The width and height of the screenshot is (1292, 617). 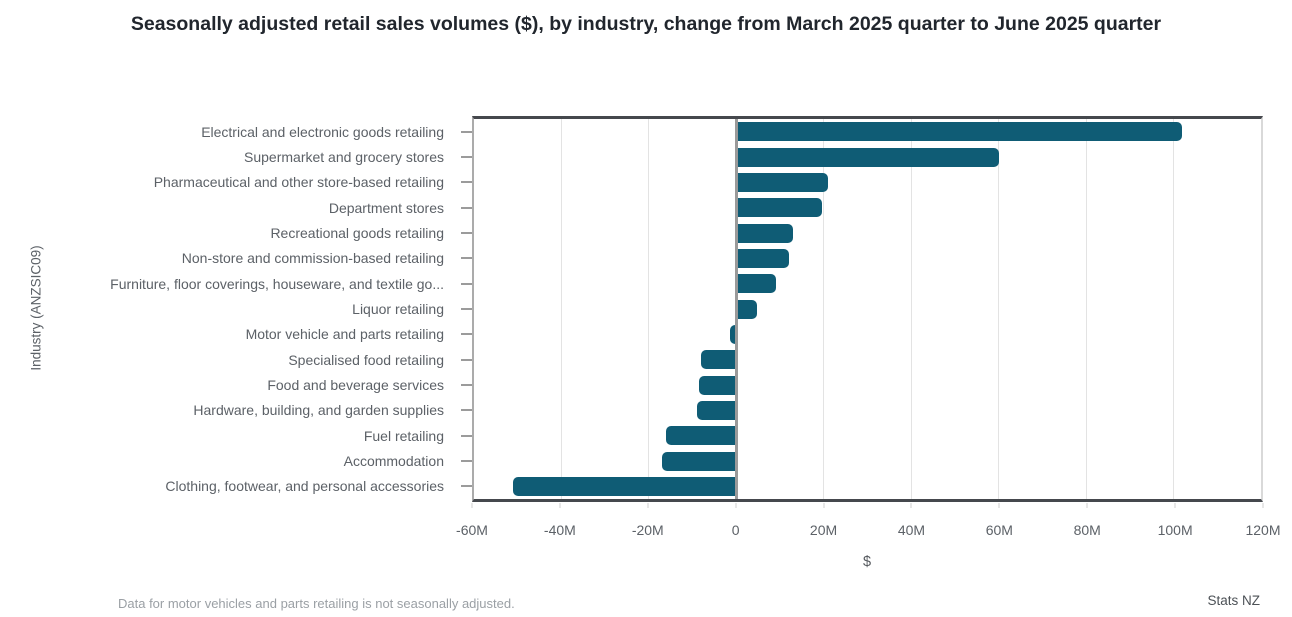 What do you see at coordinates (1087, 530) in the screenshot?
I see `x-tick-label: 80M` at bounding box center [1087, 530].